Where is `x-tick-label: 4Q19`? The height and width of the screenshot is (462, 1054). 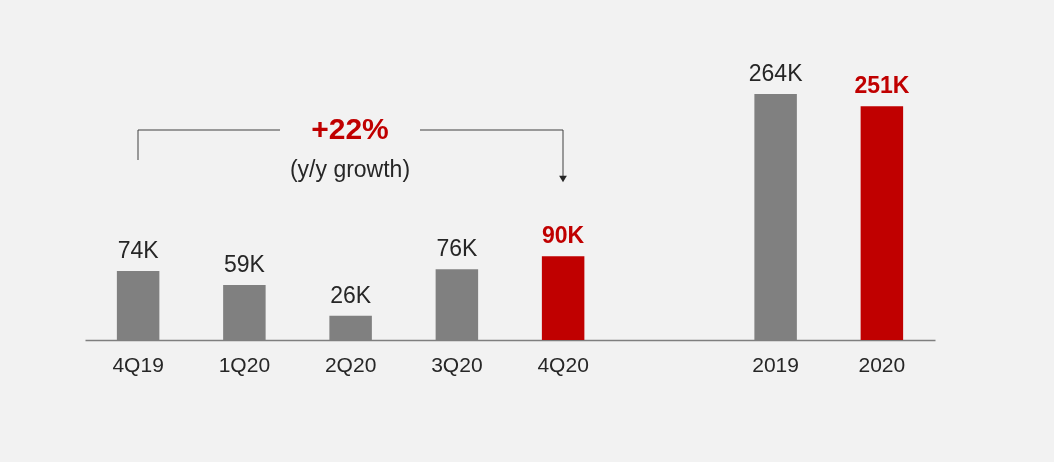 x-tick-label: 4Q19 is located at coordinates (138, 364).